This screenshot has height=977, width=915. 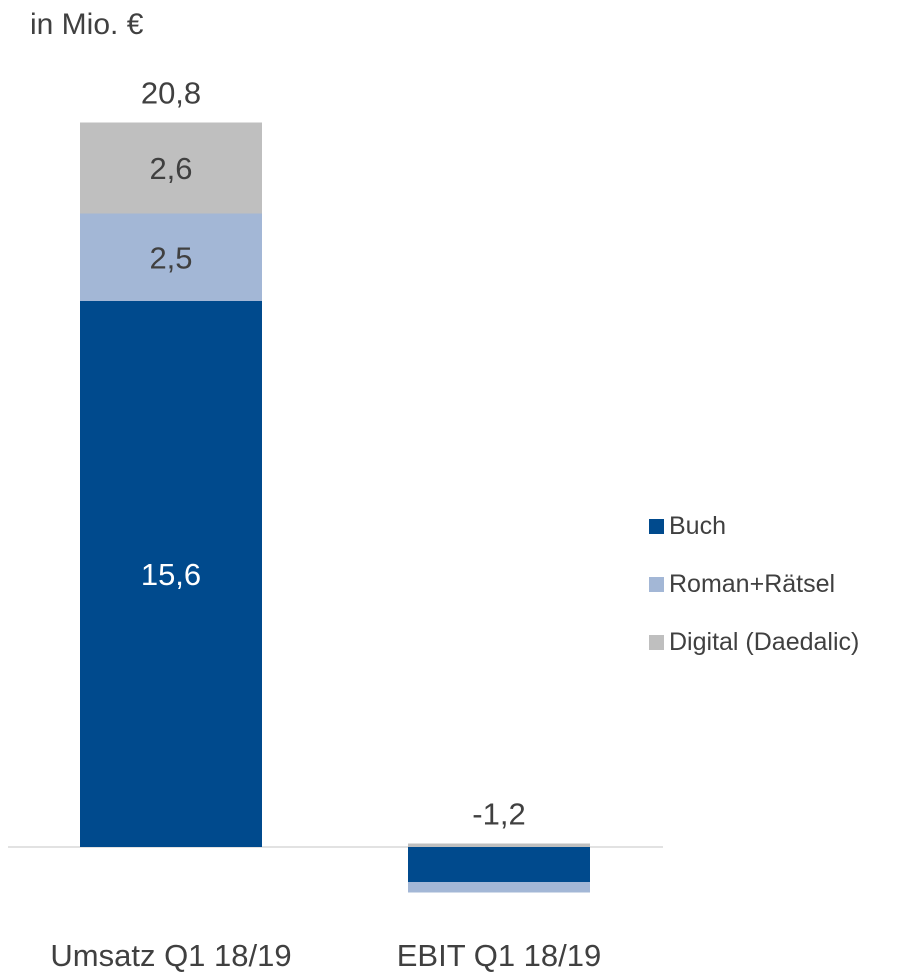 What do you see at coordinates (764, 641) in the screenshot?
I see `legend-label: Digital (Daedalic)` at bounding box center [764, 641].